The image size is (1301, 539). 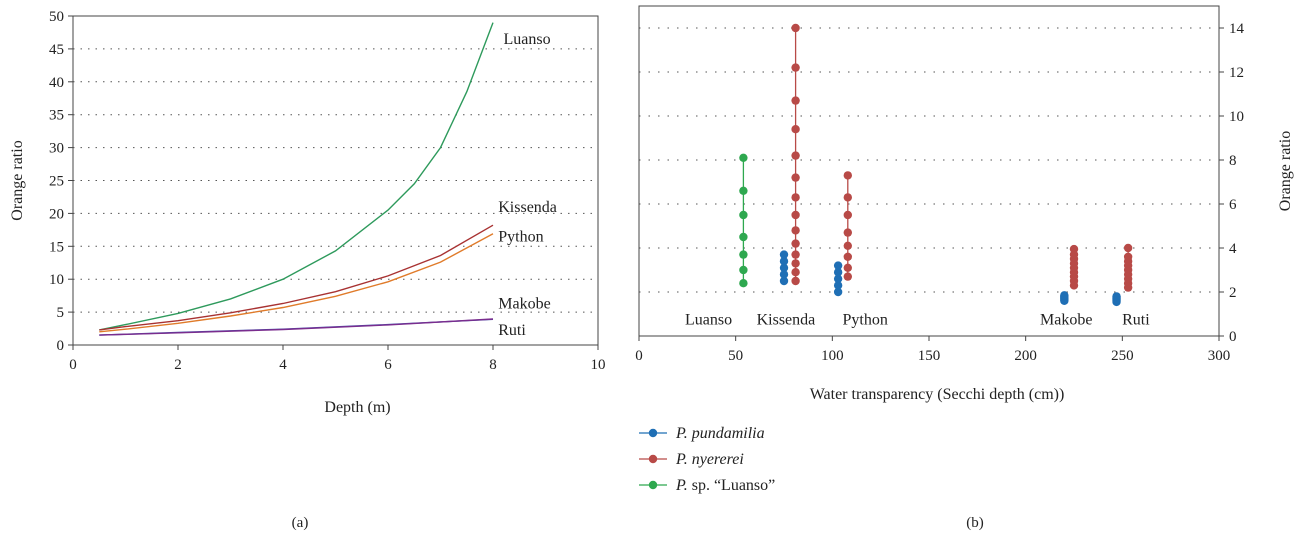 I want to click on y-tick-label: 6, so click(x=1233, y=205).